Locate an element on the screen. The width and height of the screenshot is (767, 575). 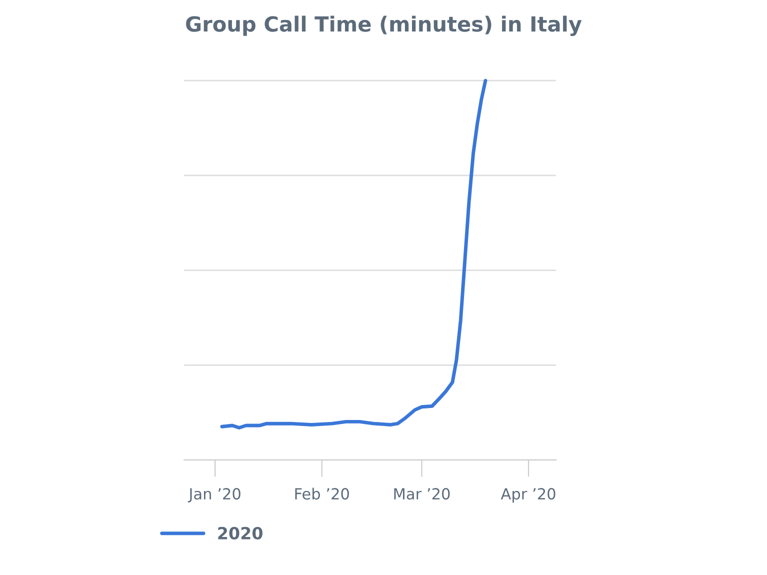
x-tick-label: Feb ’20 is located at coordinates (322, 494).